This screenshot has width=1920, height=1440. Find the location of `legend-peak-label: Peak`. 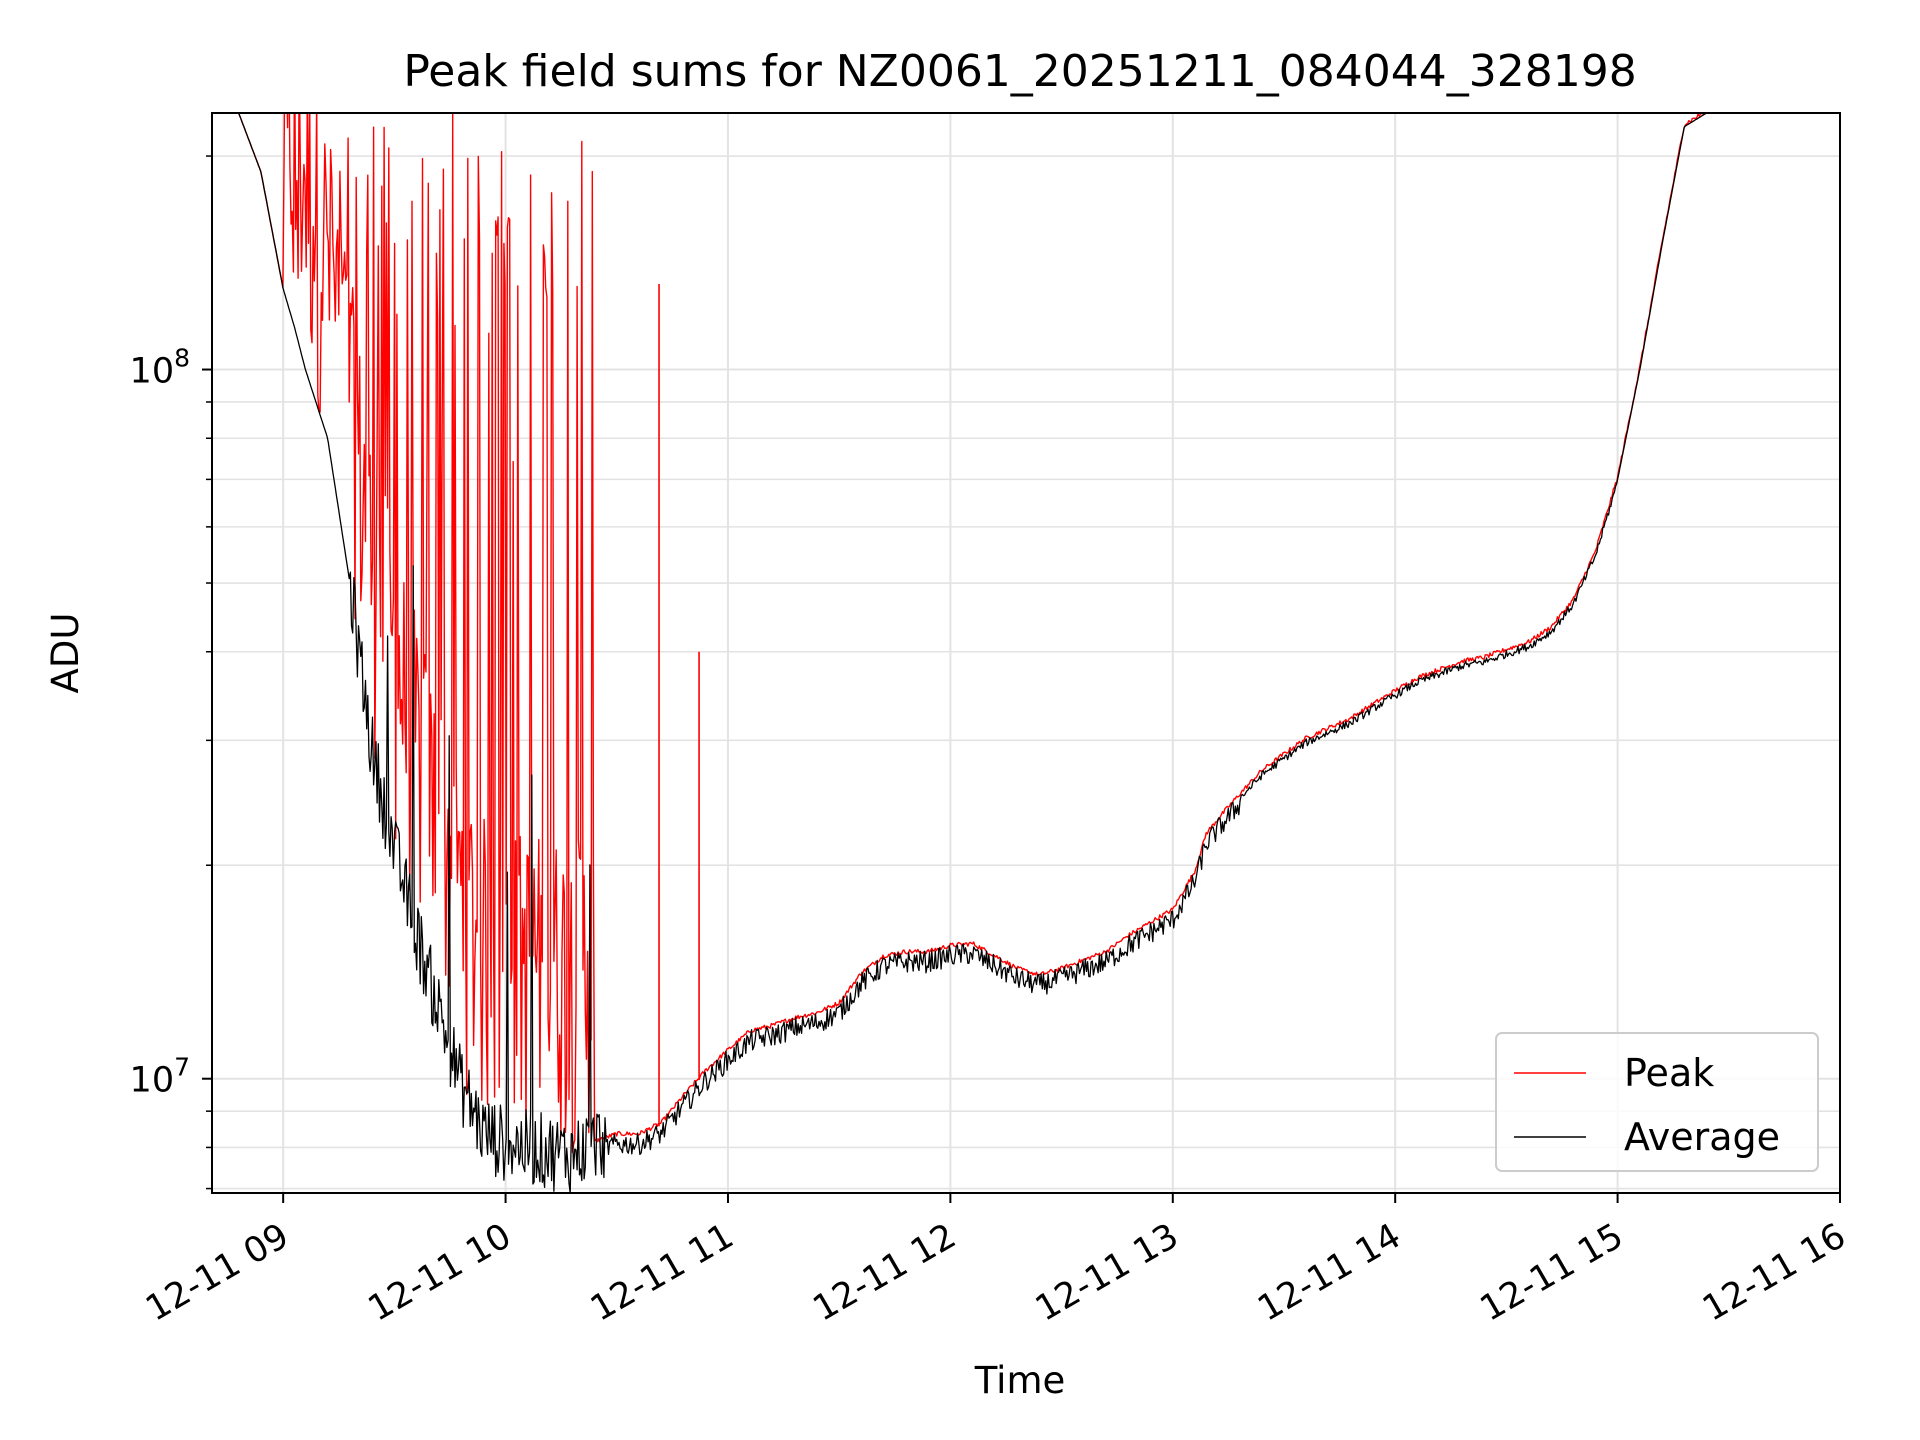

legend-peak-label: Peak is located at coordinates (1669, 1073).